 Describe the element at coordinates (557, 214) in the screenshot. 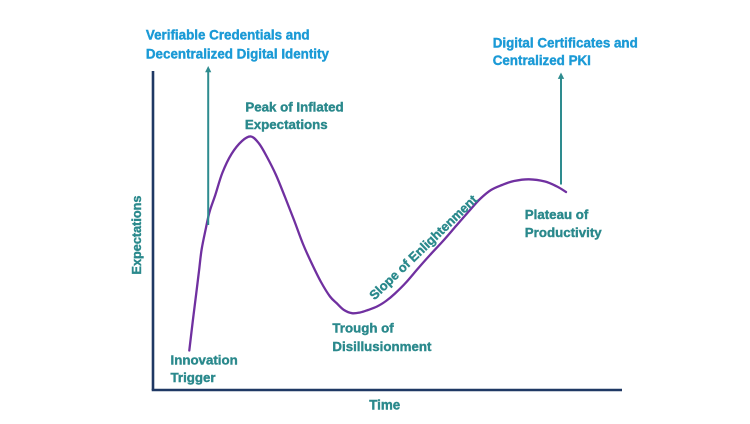

I see `svg-text: Plateau of` at that location.